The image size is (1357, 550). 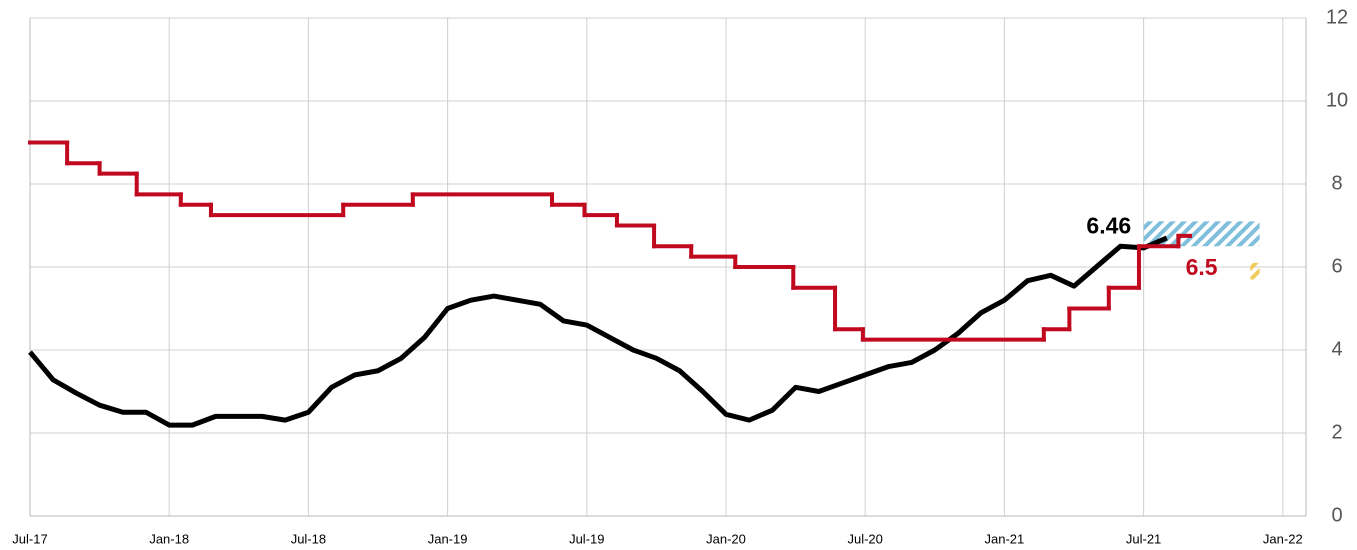 What do you see at coordinates (1283, 538) in the screenshot?
I see `x-tick-label: Jan-22` at bounding box center [1283, 538].